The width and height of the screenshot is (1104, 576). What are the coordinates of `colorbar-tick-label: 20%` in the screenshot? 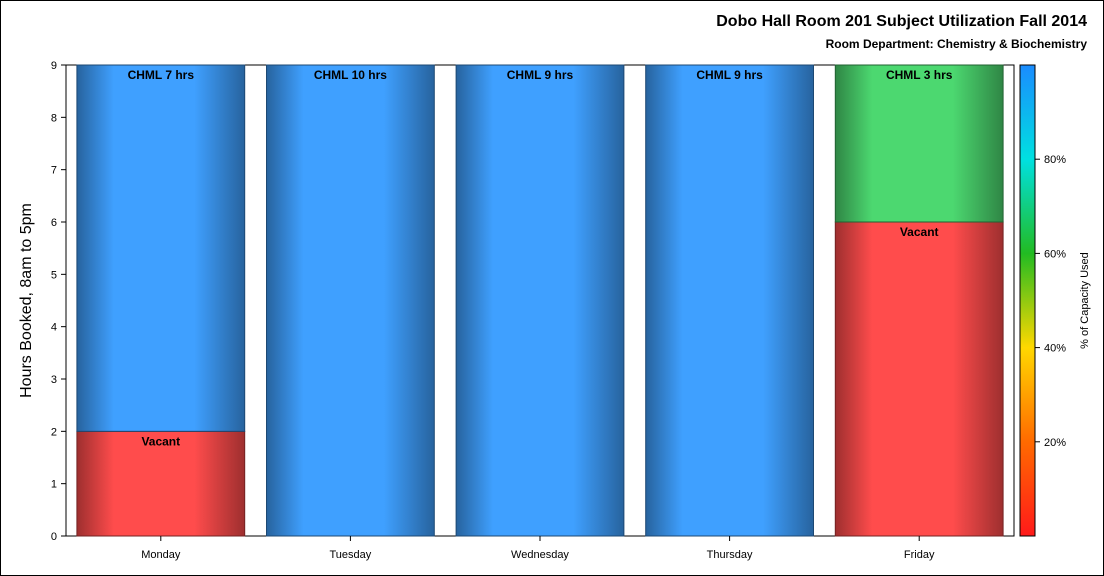 It's located at (1055, 443).